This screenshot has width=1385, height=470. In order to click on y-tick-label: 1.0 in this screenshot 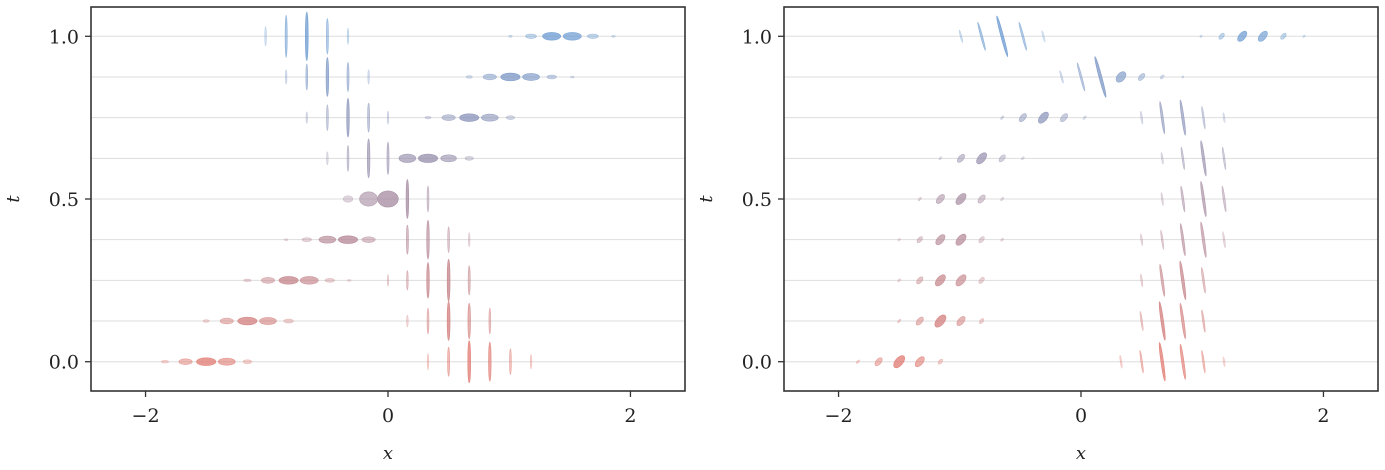, I will do `click(757, 37)`.